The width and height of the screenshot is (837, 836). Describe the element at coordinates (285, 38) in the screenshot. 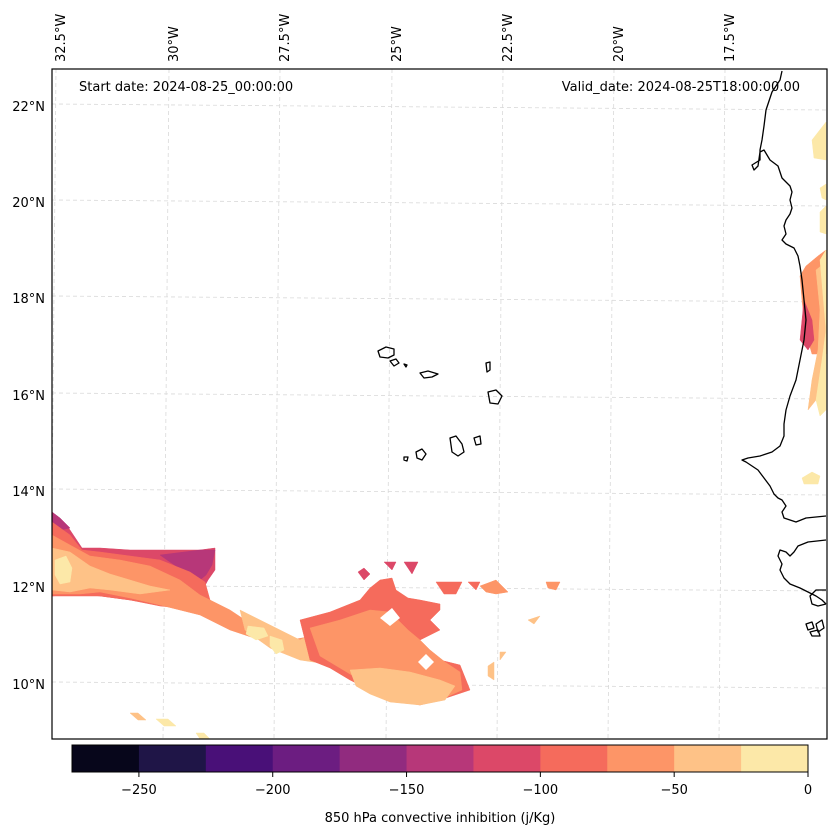

I see `lon-tick-label: 27.5°W` at that location.